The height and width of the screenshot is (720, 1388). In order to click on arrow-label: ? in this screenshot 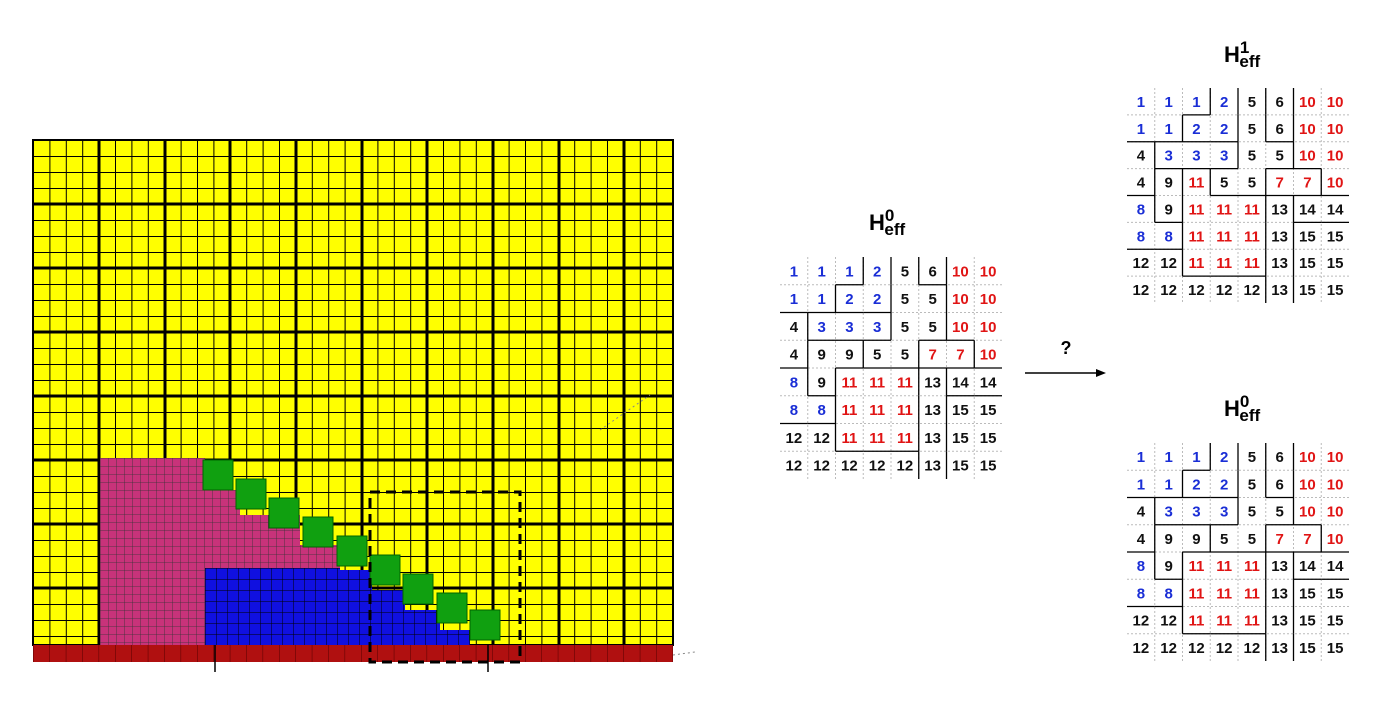, I will do `click(1066, 348)`.